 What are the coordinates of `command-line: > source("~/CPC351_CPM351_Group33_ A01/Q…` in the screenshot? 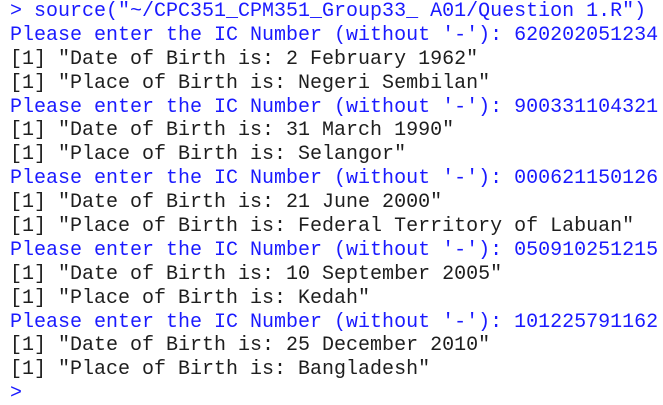 It's located at (328, 11).